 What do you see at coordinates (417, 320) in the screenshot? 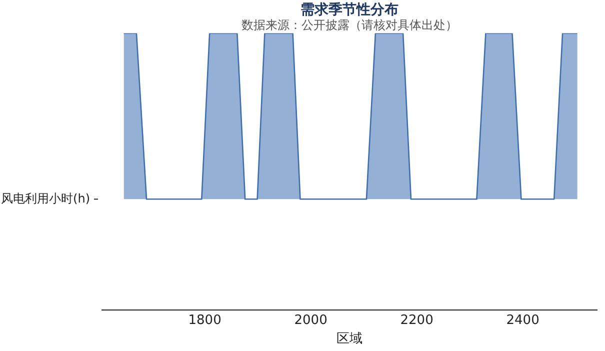
I see `x-tick-label: 2200` at bounding box center [417, 320].